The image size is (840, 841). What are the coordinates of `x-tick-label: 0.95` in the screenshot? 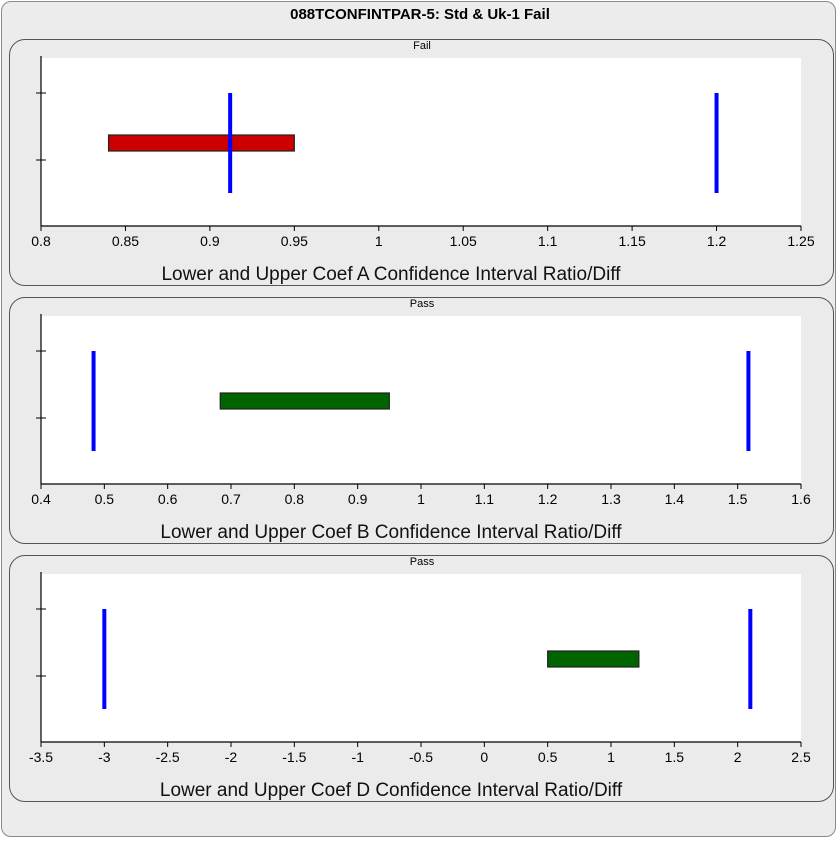 It's located at (294, 241).